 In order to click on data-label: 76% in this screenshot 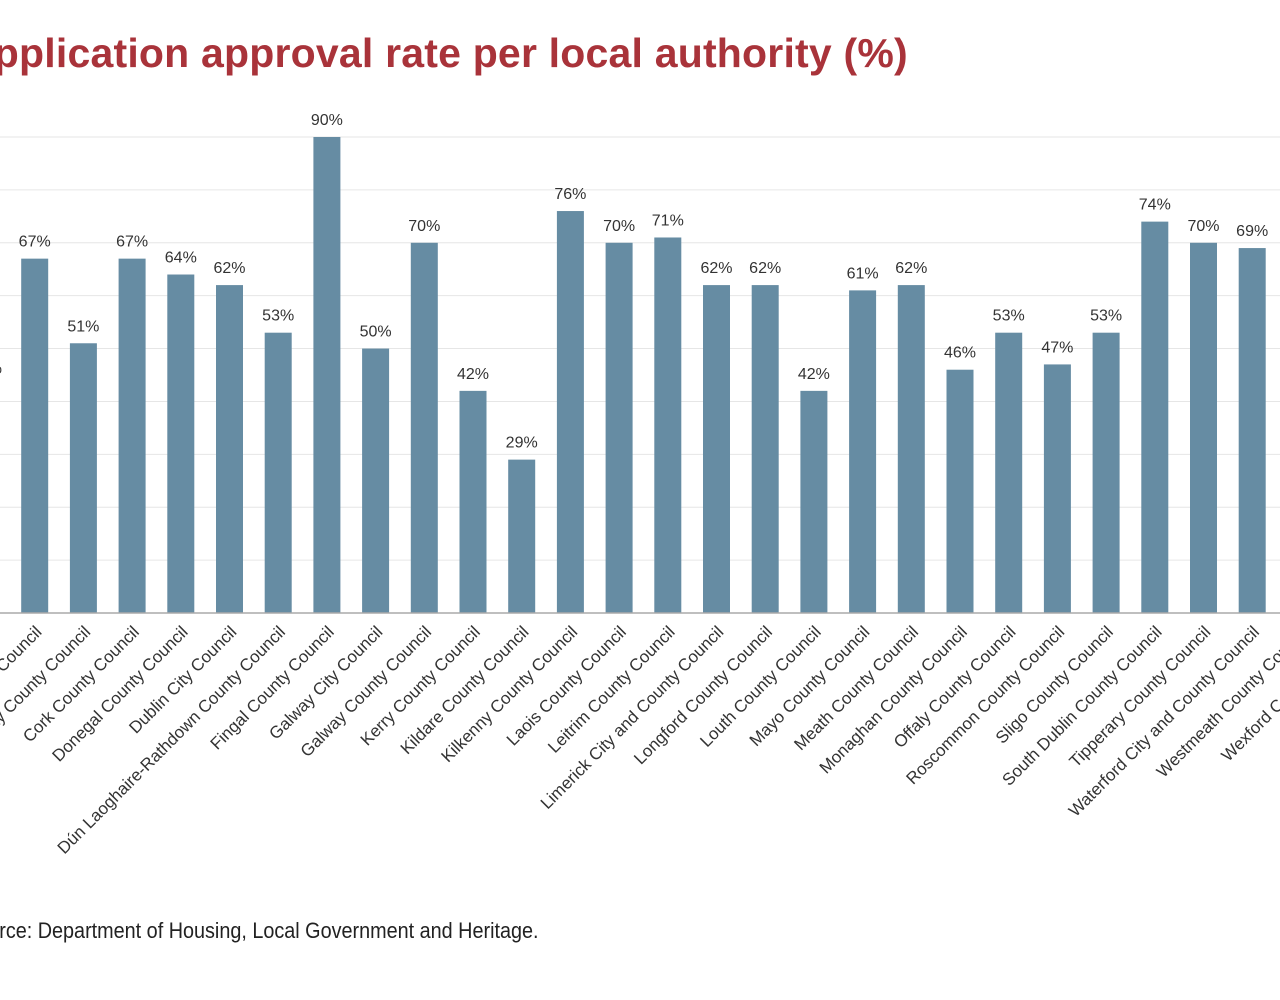, I will do `click(570, 194)`.